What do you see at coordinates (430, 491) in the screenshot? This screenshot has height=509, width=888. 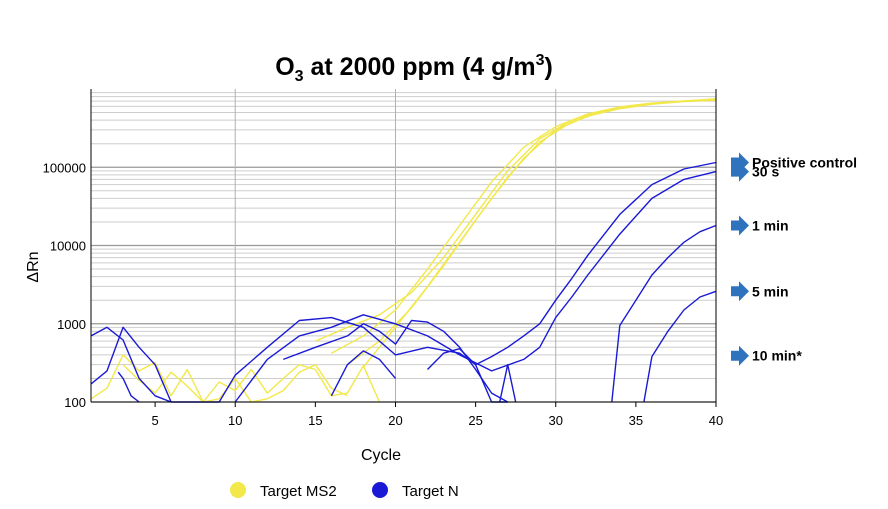 I see `legend-label: Target N` at bounding box center [430, 491].